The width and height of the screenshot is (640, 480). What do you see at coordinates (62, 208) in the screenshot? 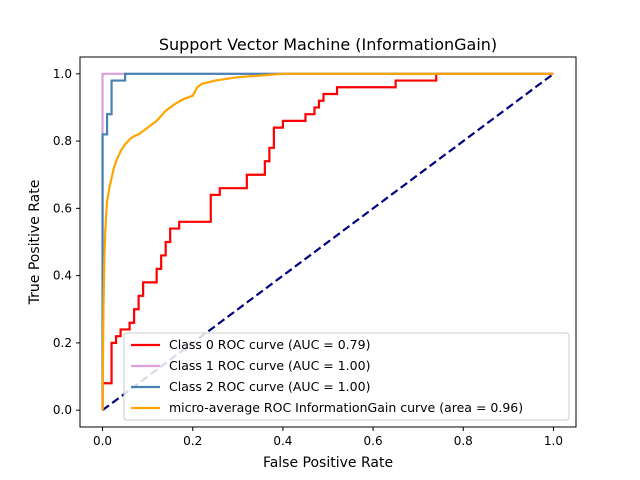
I see `y-tick-label: 0.6` at bounding box center [62, 208].